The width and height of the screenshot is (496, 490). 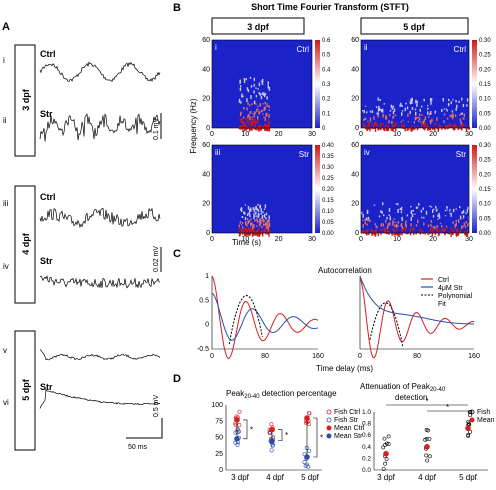 I want to click on scale-label-4dpf: 0.02 mV, so click(x=156, y=259).